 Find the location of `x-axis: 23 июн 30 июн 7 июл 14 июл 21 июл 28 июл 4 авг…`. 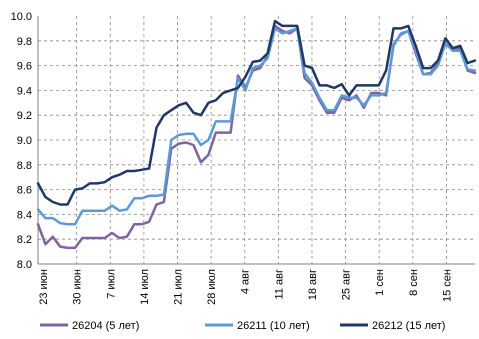

x-axis: 23 июн 30 июн 7 июл 14 июл 21 июл 28 июл 4 авг… is located at coordinates (245, 287).